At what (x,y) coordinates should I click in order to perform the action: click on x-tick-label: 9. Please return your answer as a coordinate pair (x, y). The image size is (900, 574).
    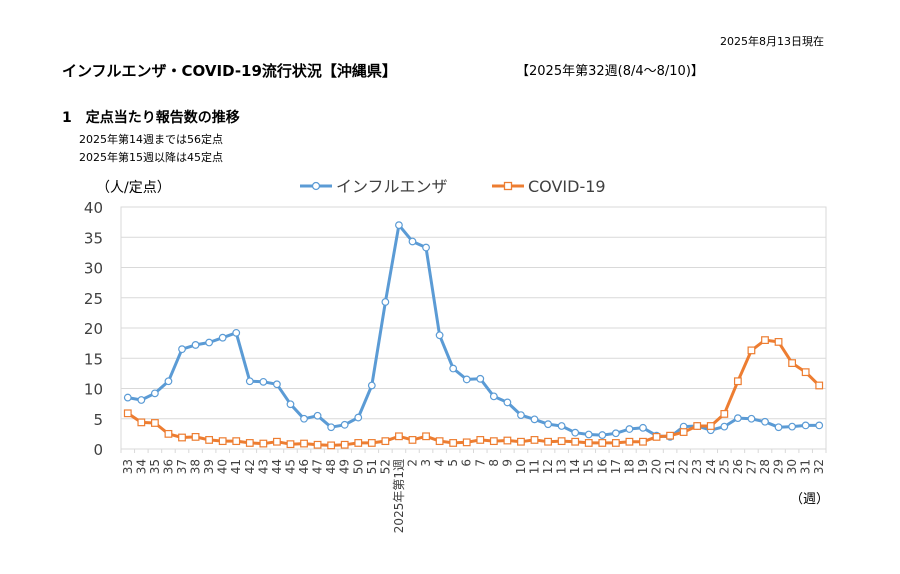
    Looking at the image, I should click on (507, 463).